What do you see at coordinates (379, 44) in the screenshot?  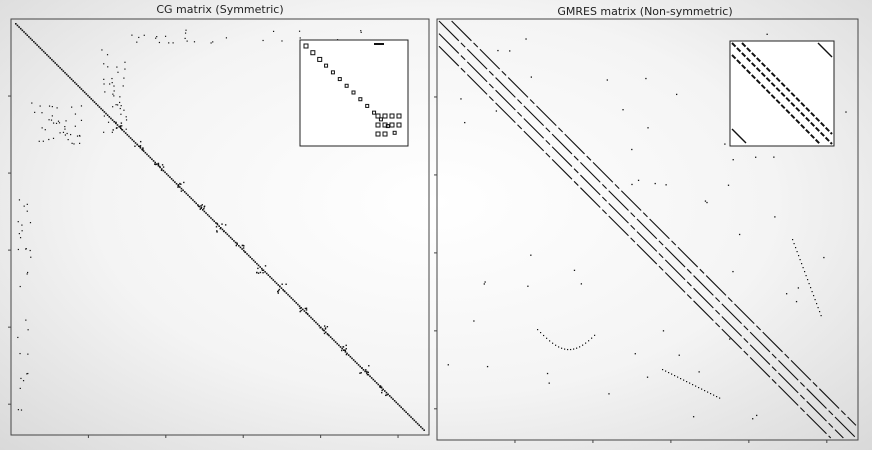 I see `inset-nonzero` at bounding box center [379, 44].